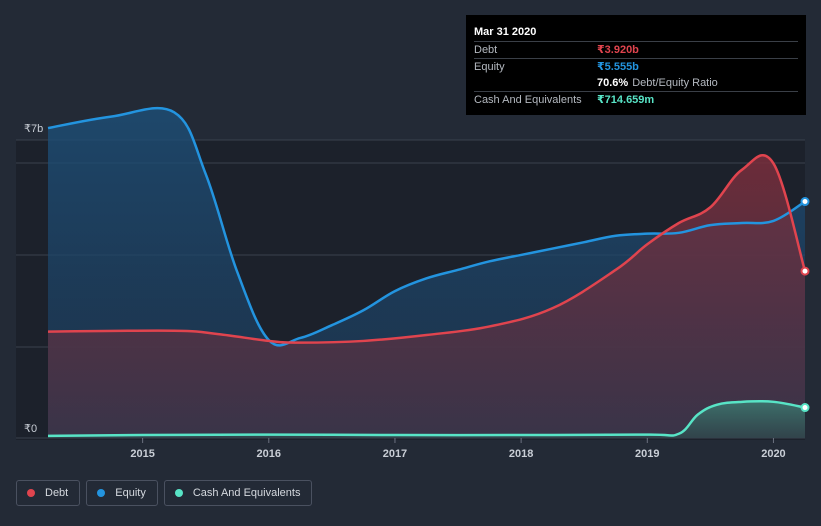  What do you see at coordinates (31, 493) in the screenshot?
I see `legend-debt-dot` at bounding box center [31, 493].